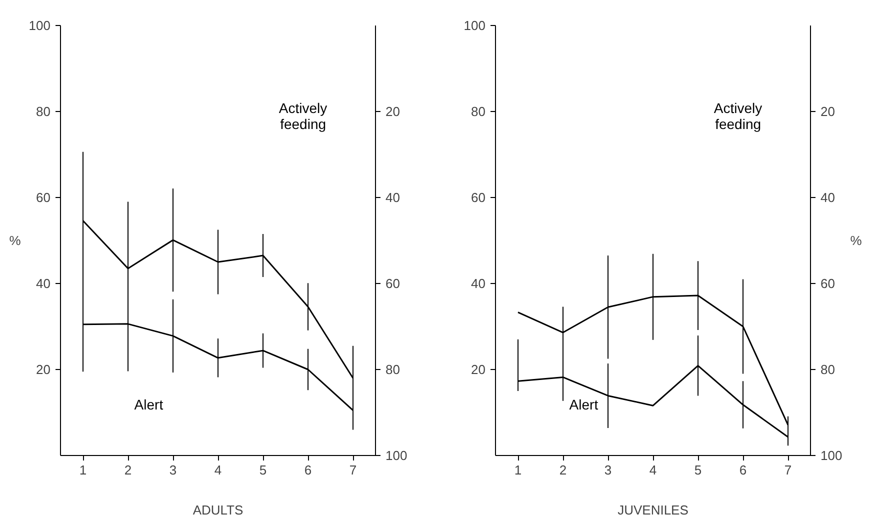 This screenshot has height=530, width=878. Describe the element at coordinates (15, 240) in the screenshot. I see `y-axis-title: %` at that location.